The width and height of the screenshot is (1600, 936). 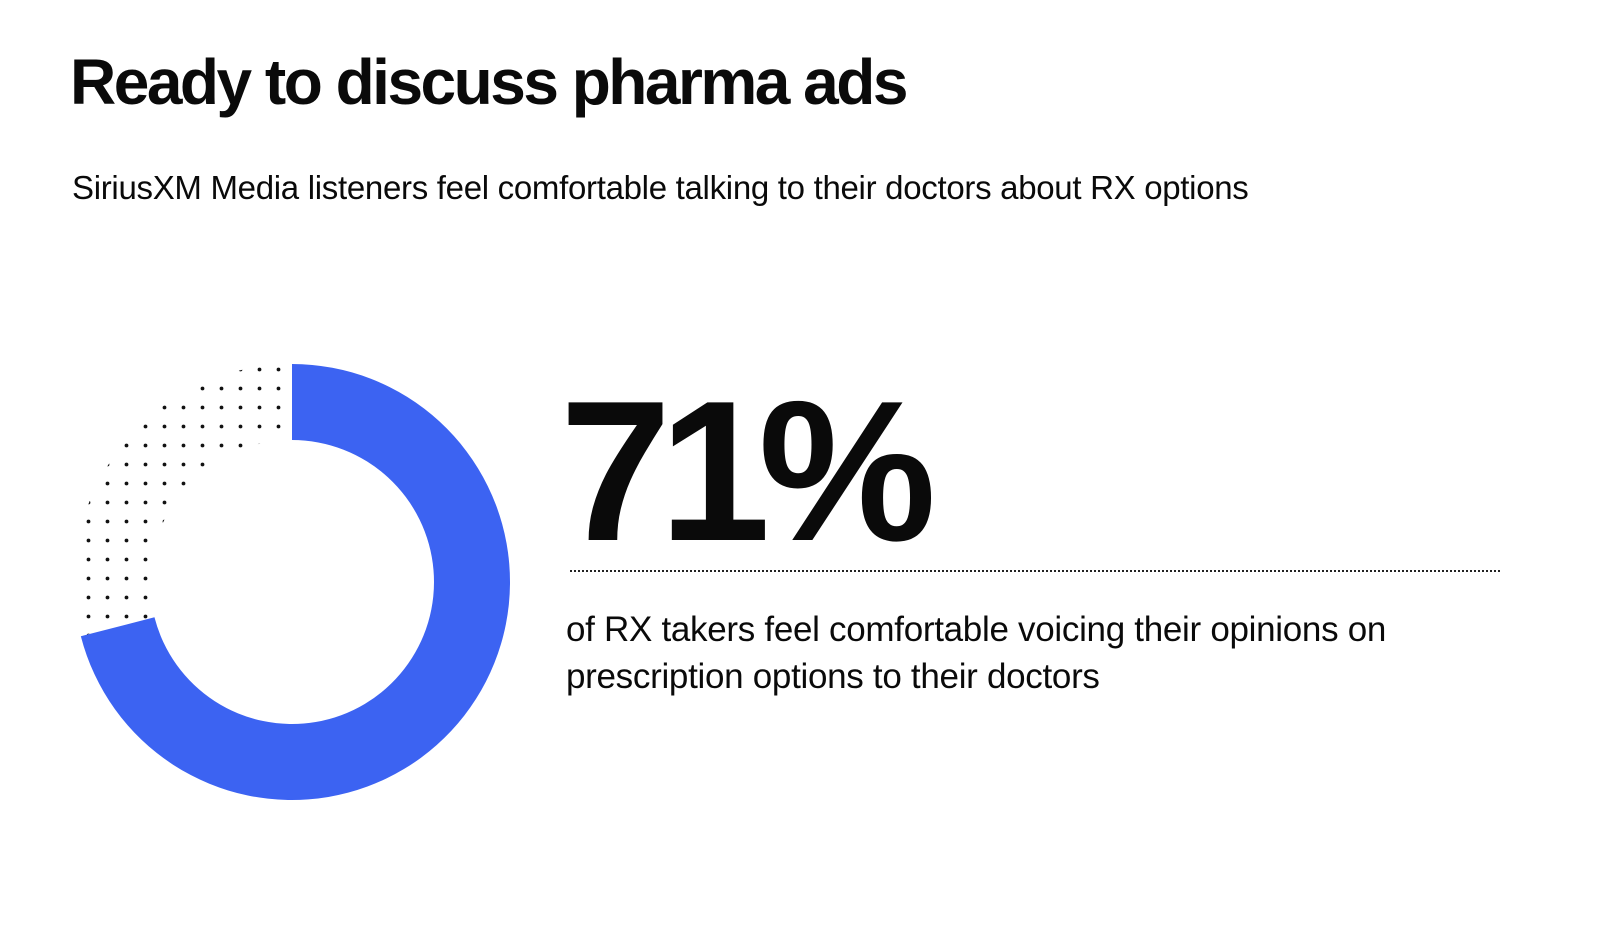 I want to click on donut-chart, so click(x=292, y=582).